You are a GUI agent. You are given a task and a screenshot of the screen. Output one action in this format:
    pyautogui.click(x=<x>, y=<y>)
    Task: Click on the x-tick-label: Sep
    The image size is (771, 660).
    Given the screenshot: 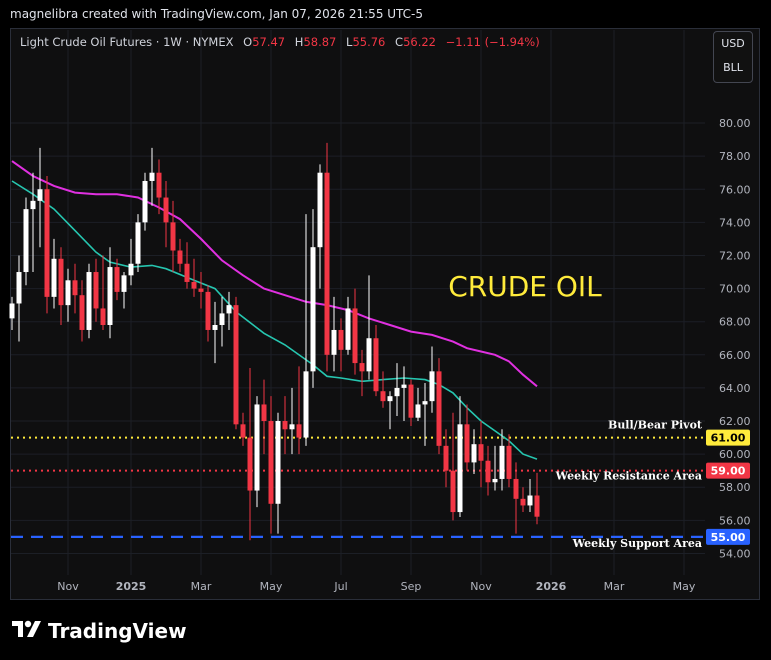 What is the action you would take?
    pyautogui.click(x=411, y=586)
    